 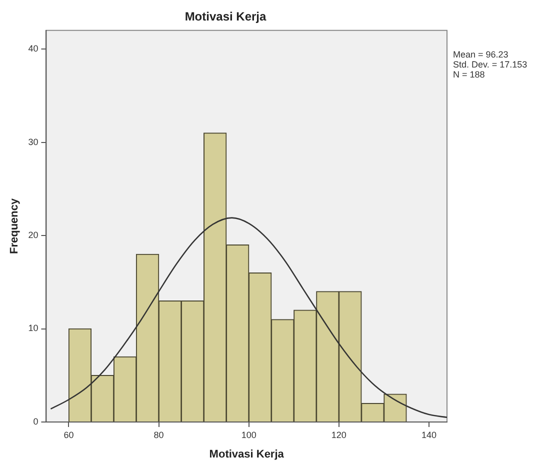 What do you see at coordinates (159, 435) in the screenshot?
I see `x-tick-label: 80` at bounding box center [159, 435].